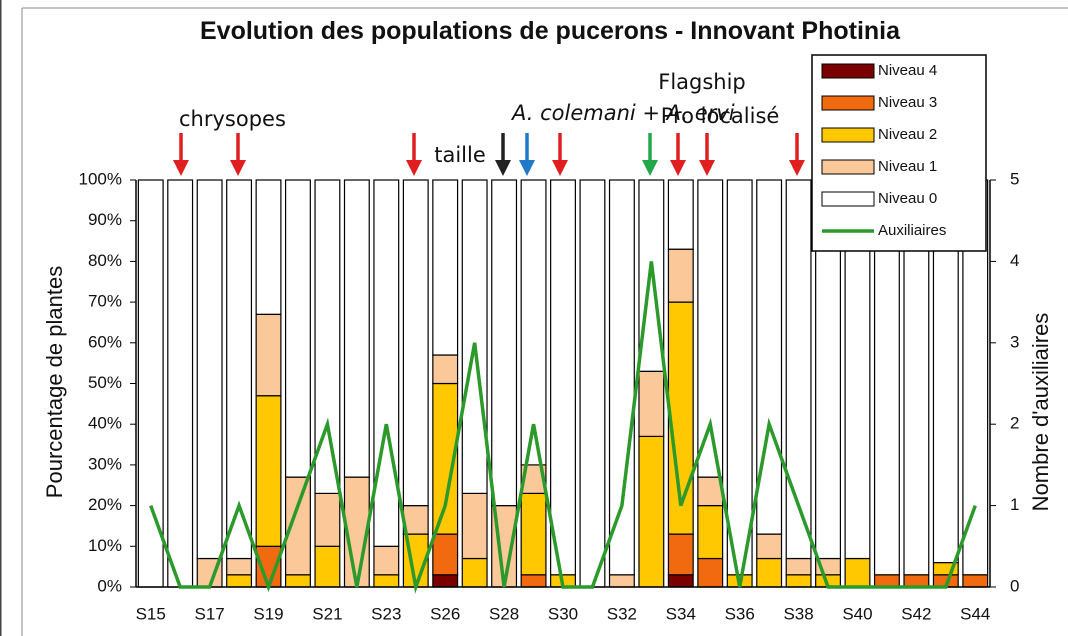 The height and width of the screenshot is (636, 1068). What do you see at coordinates (54, 382) in the screenshot?
I see `y-axis-label: Pourcentage de plantes` at bounding box center [54, 382].